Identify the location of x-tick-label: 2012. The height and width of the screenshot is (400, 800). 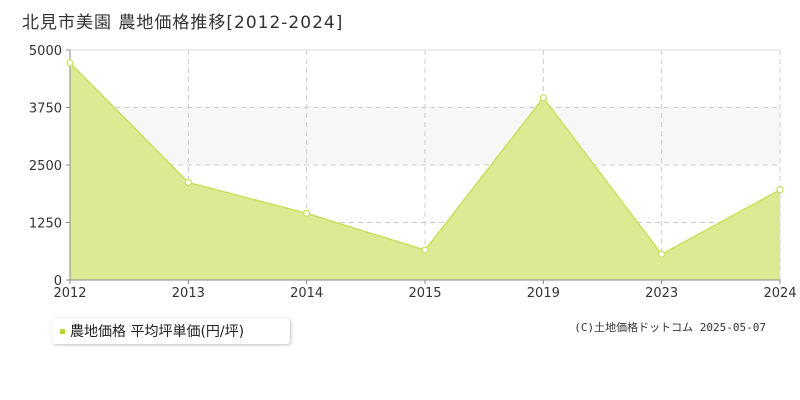
(69, 293).